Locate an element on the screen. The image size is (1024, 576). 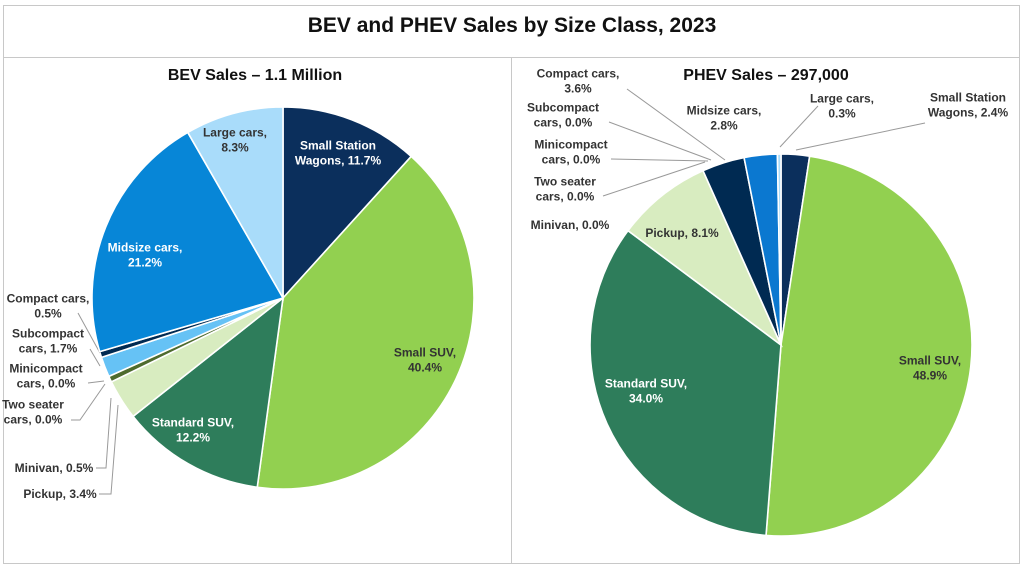
phev-label-large-cars: Large cars, 0.3% is located at coordinates (842, 106).